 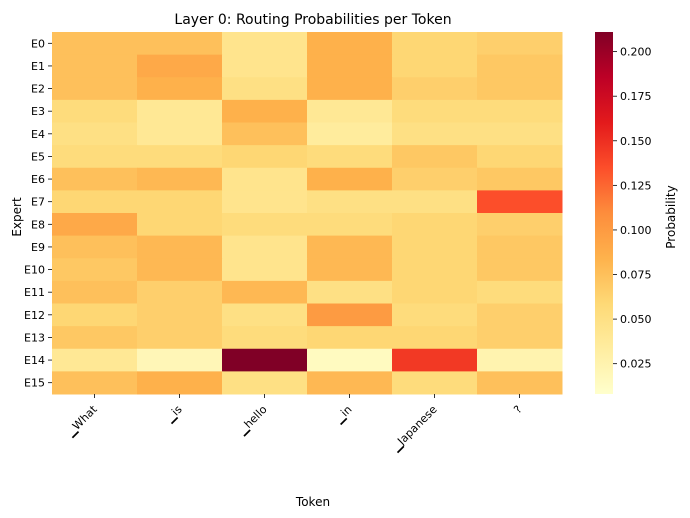 What do you see at coordinates (38, 66) in the screenshot?
I see `y-tick-label: E1` at bounding box center [38, 66].